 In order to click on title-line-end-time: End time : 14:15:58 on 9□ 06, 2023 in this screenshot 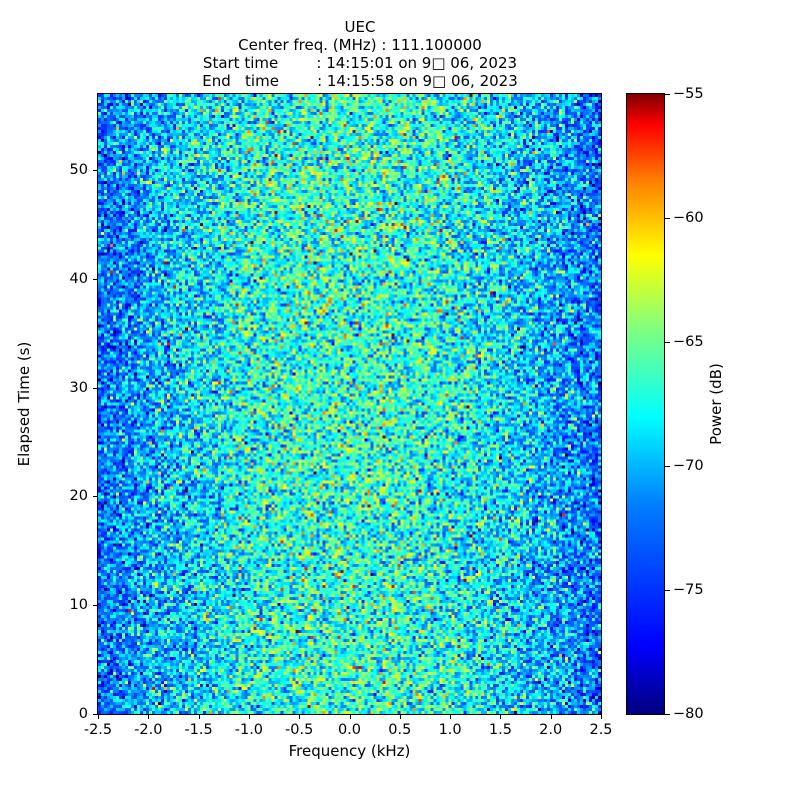, I will do `click(360, 81)`.